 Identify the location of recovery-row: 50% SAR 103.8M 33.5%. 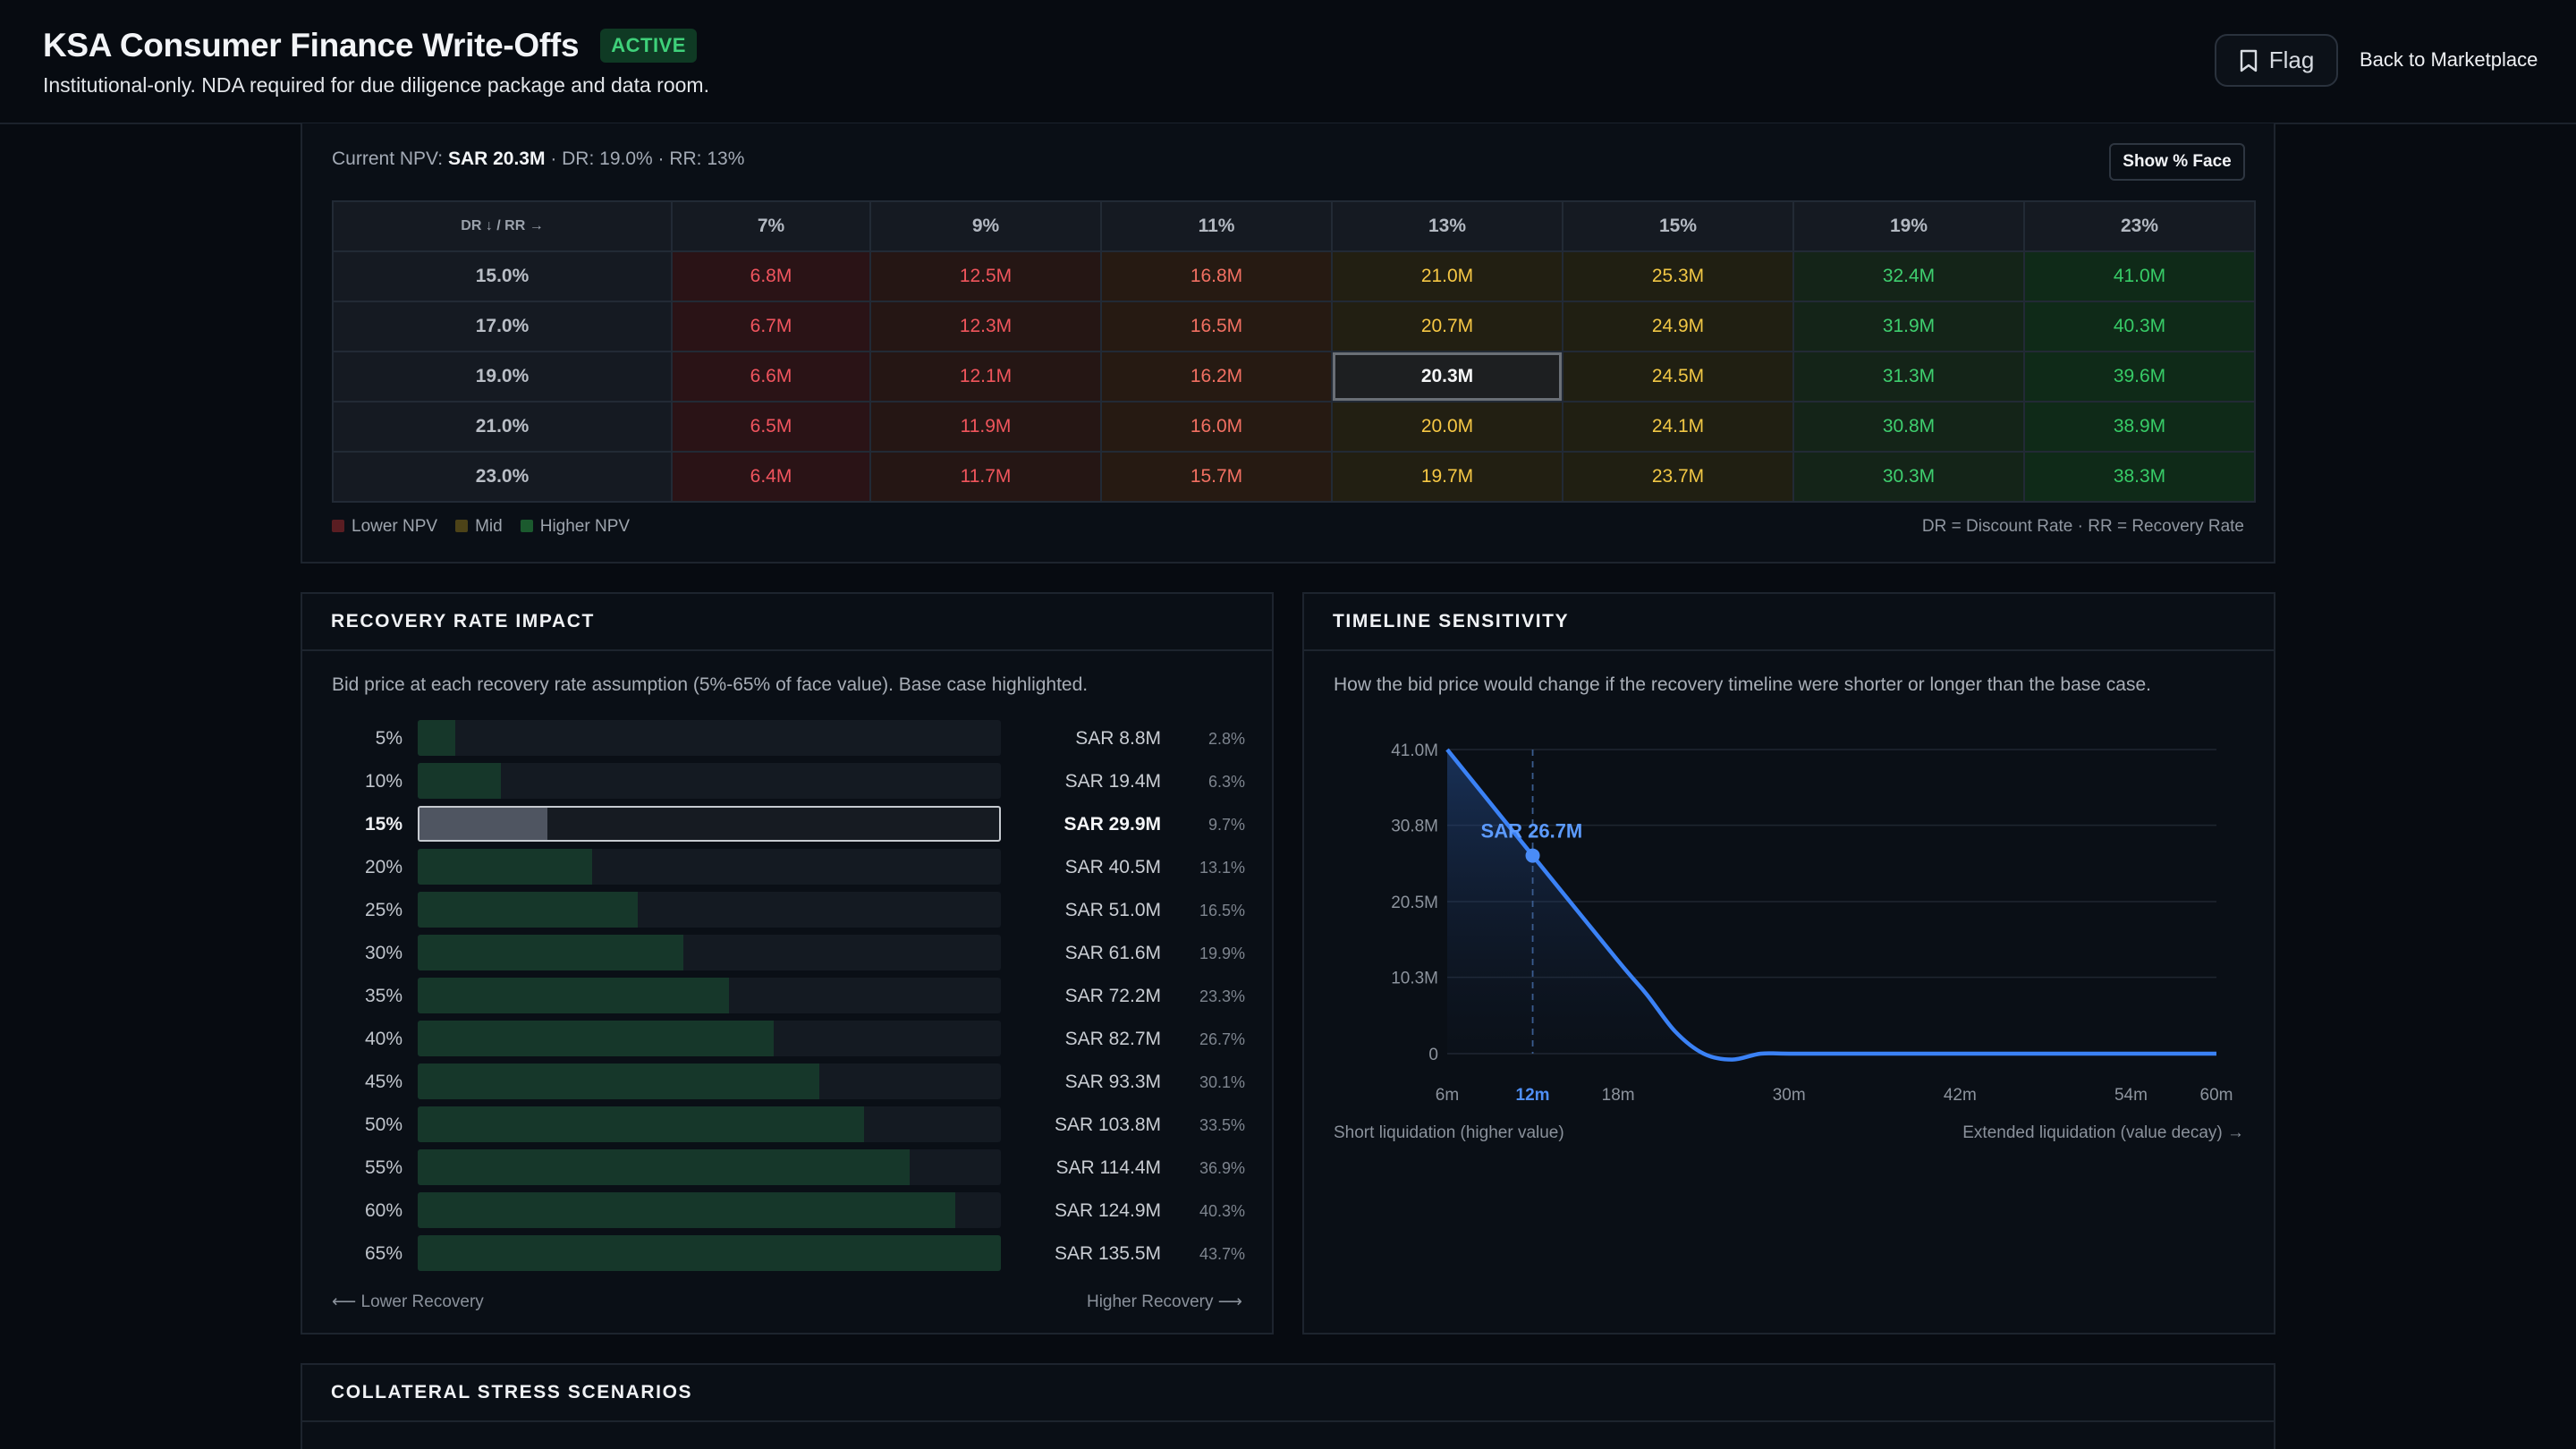
(788, 1124).